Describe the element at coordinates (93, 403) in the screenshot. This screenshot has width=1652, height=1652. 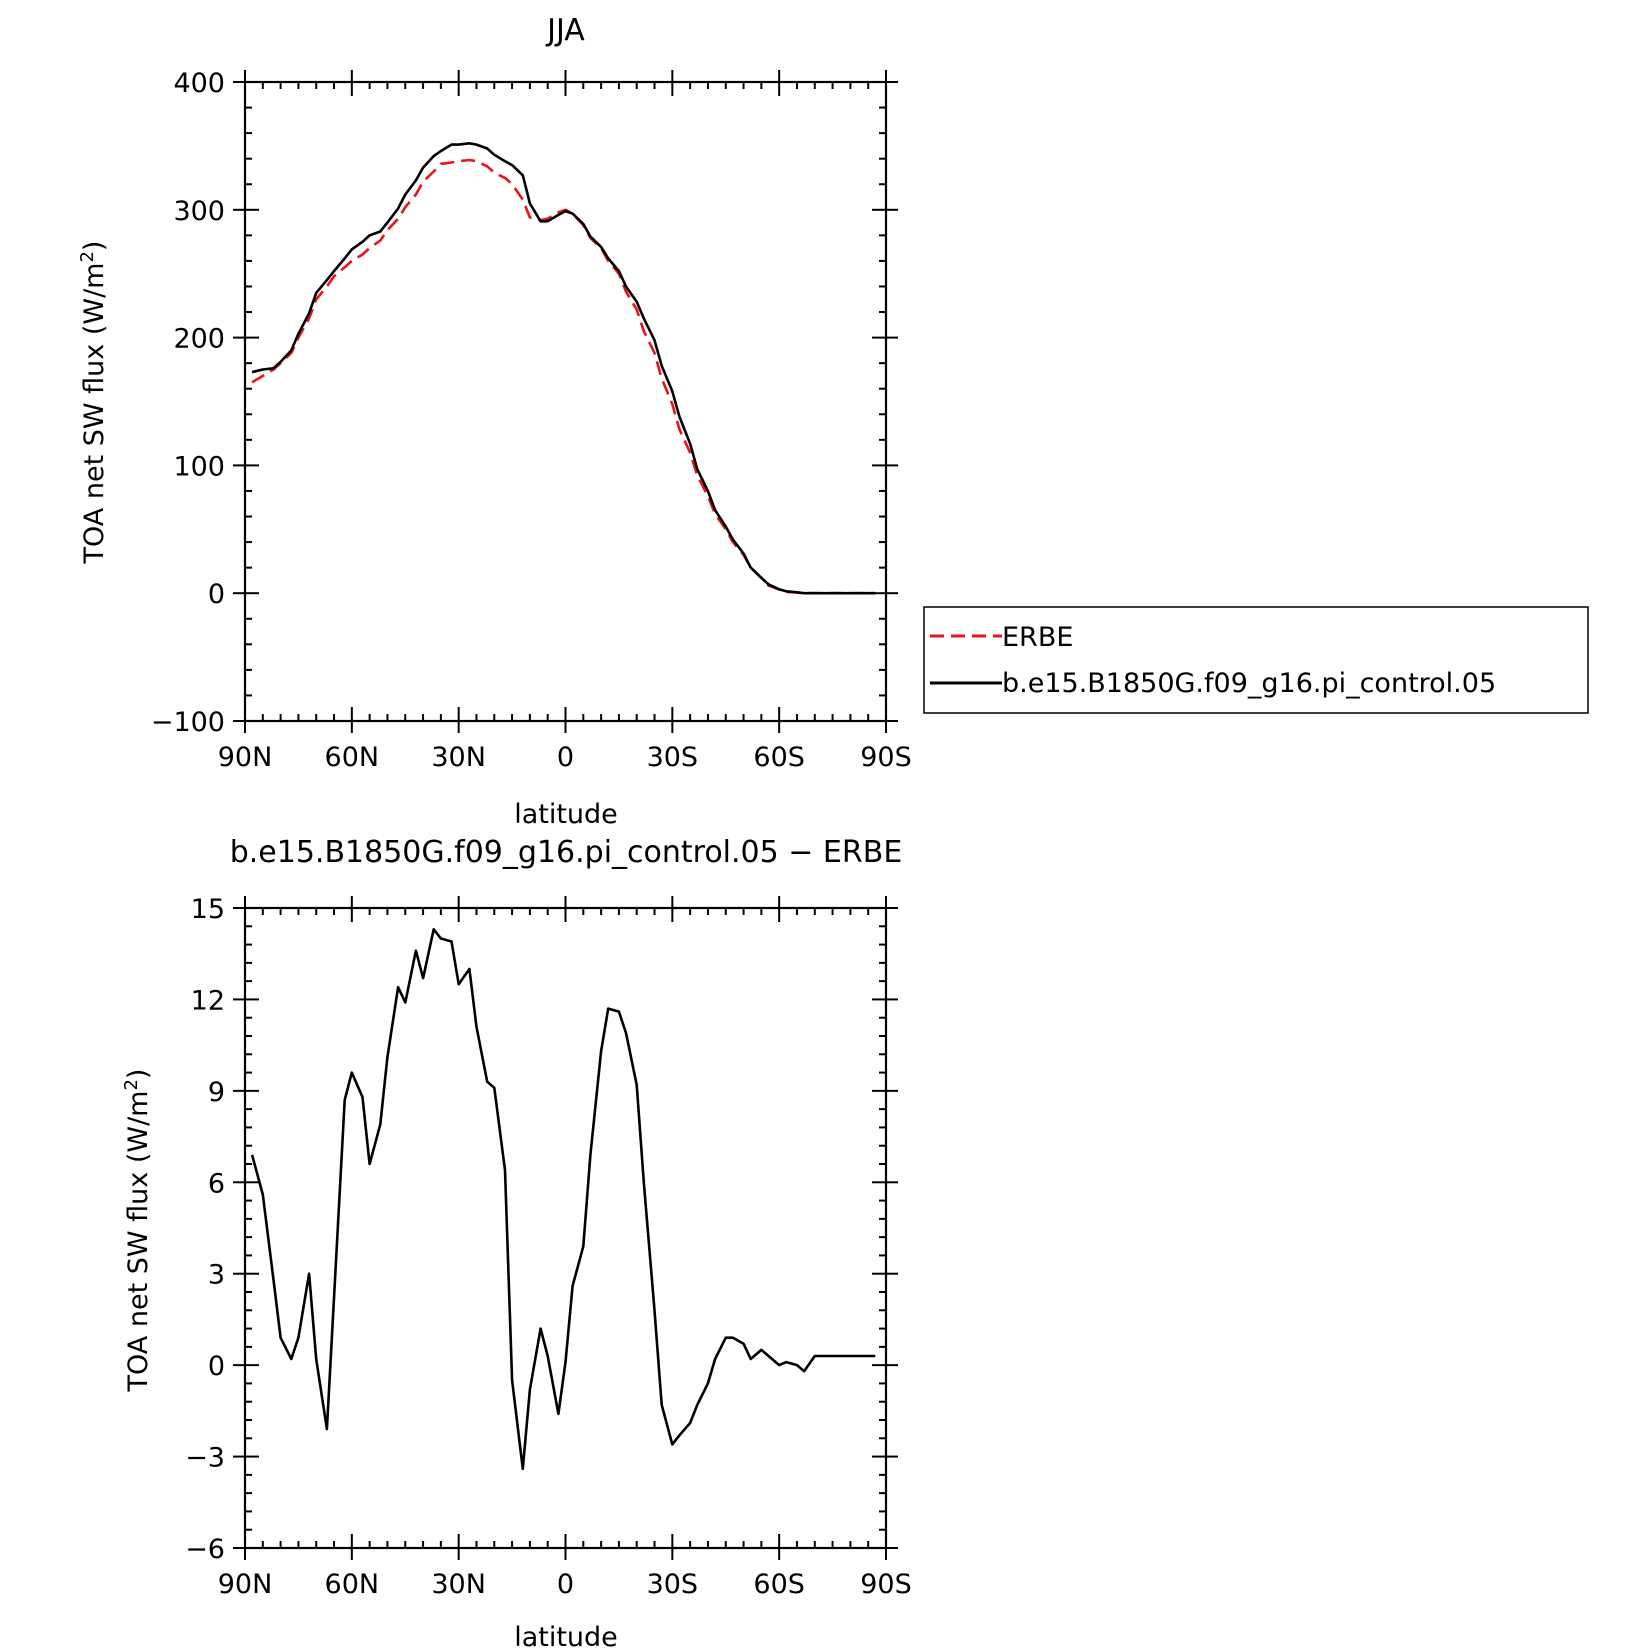
I see `top-y-axis-label: TOA net SW flux (W/m2)` at that location.